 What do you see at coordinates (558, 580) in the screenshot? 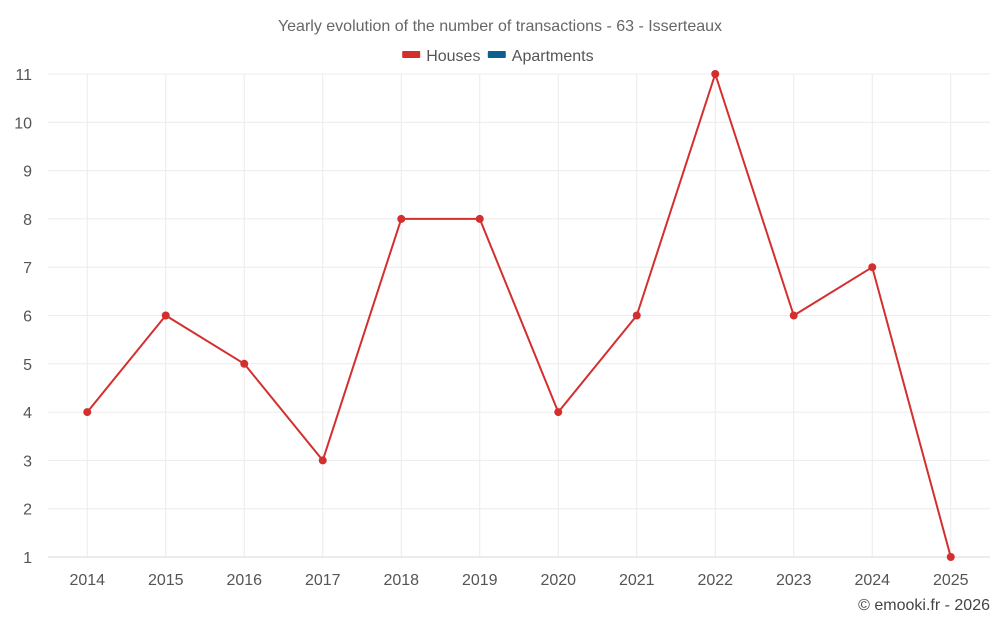
I see `x-tick-label: 2020` at bounding box center [558, 580].